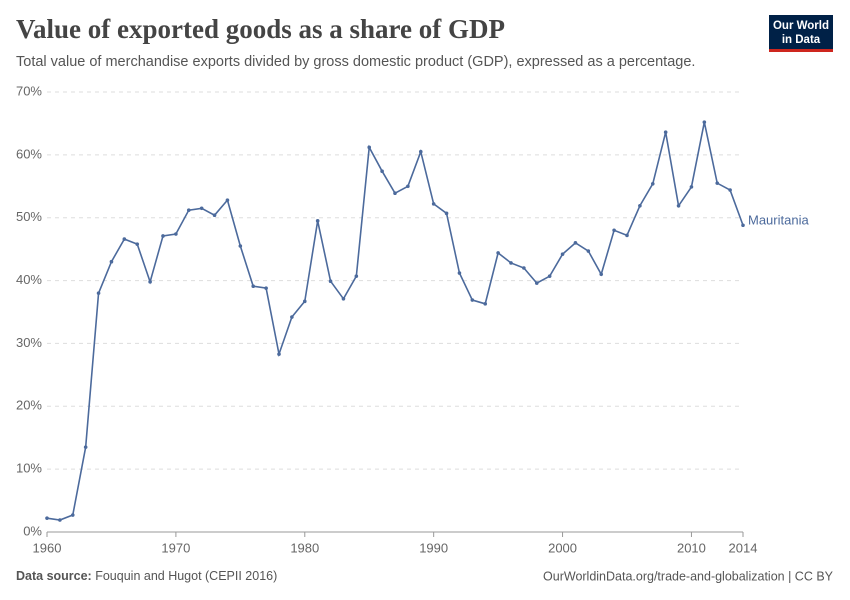  What do you see at coordinates (743, 547) in the screenshot?
I see `x-tick-label: 2014` at bounding box center [743, 547].